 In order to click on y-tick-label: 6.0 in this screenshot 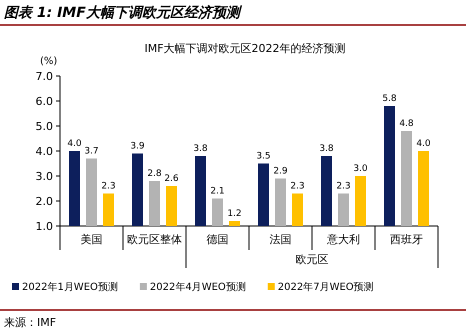, I will do `click(44, 101)`.